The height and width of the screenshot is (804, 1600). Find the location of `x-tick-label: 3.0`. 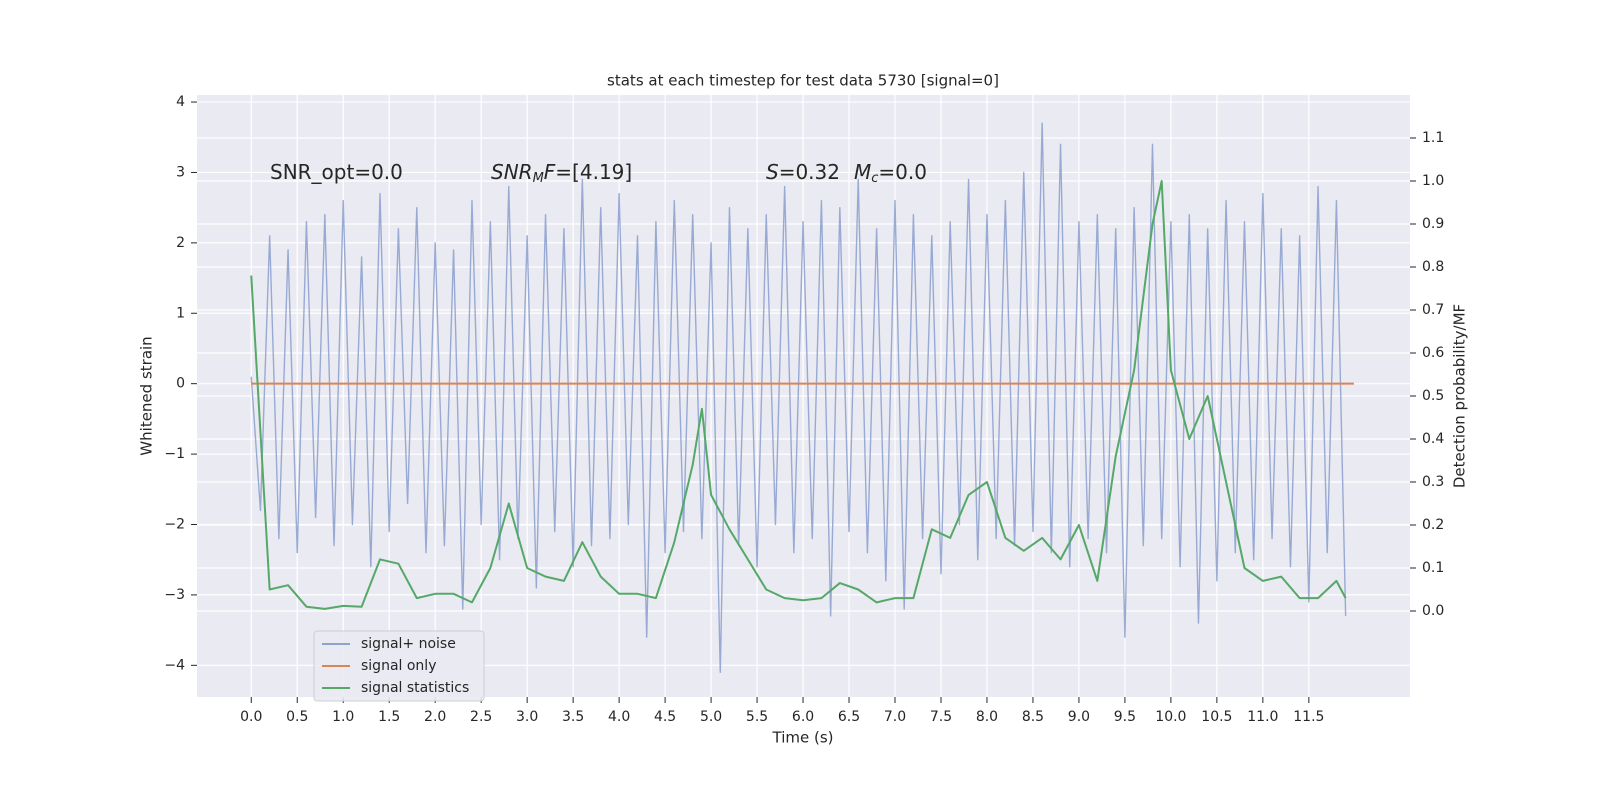

x-tick-label: 3.0 is located at coordinates (527, 717).